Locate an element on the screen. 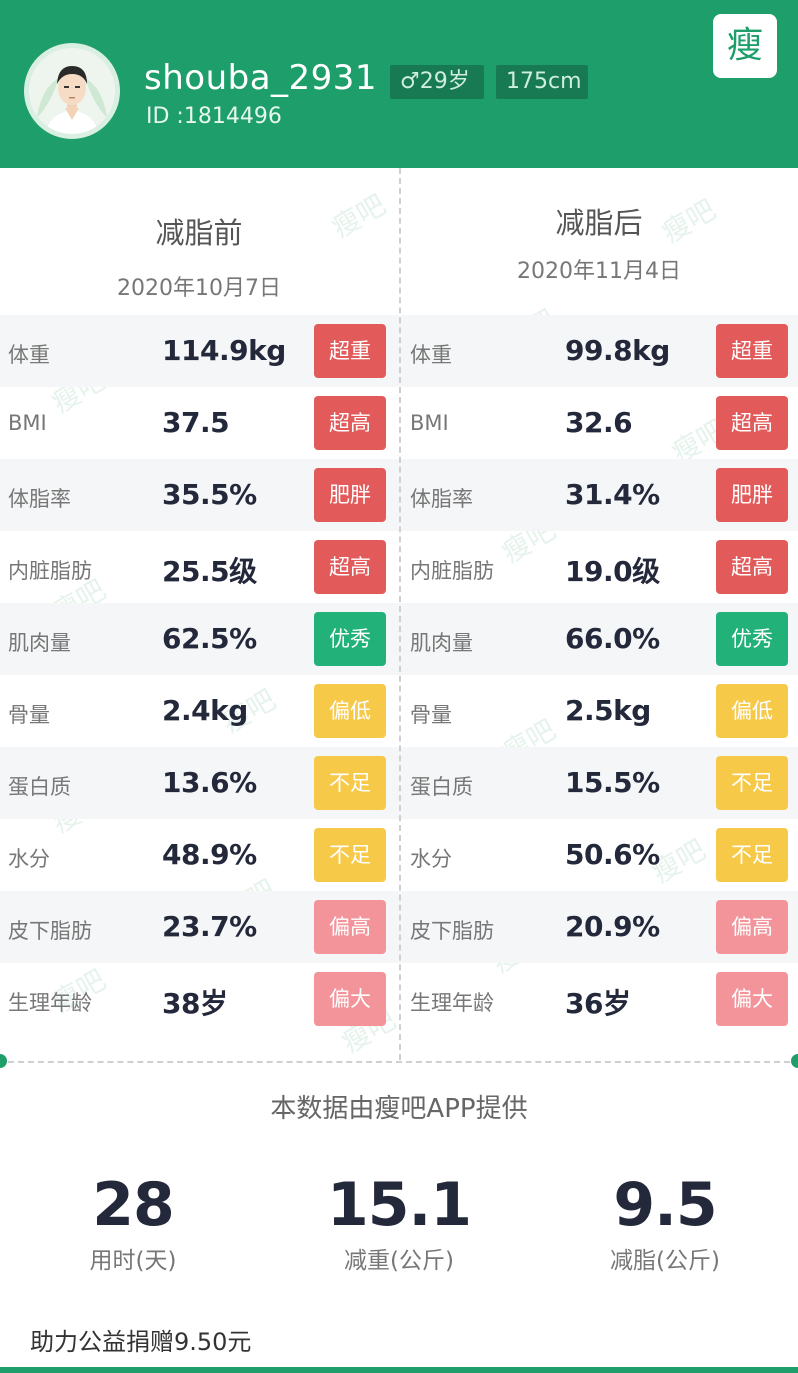  metric-label-before: 内脏脂肪 is located at coordinates (50, 571).